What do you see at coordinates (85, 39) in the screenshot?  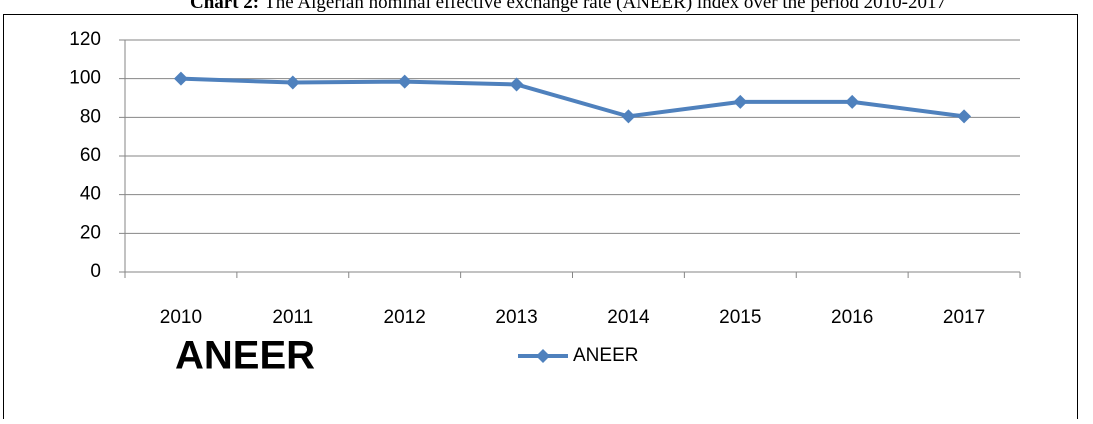 I see `y-tick-label: 120` at bounding box center [85, 39].